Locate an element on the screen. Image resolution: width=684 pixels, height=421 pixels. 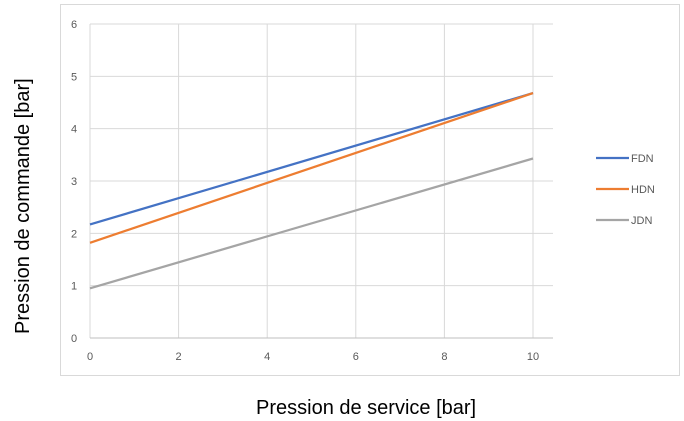
y-tick-label: 2 is located at coordinates (74, 234).